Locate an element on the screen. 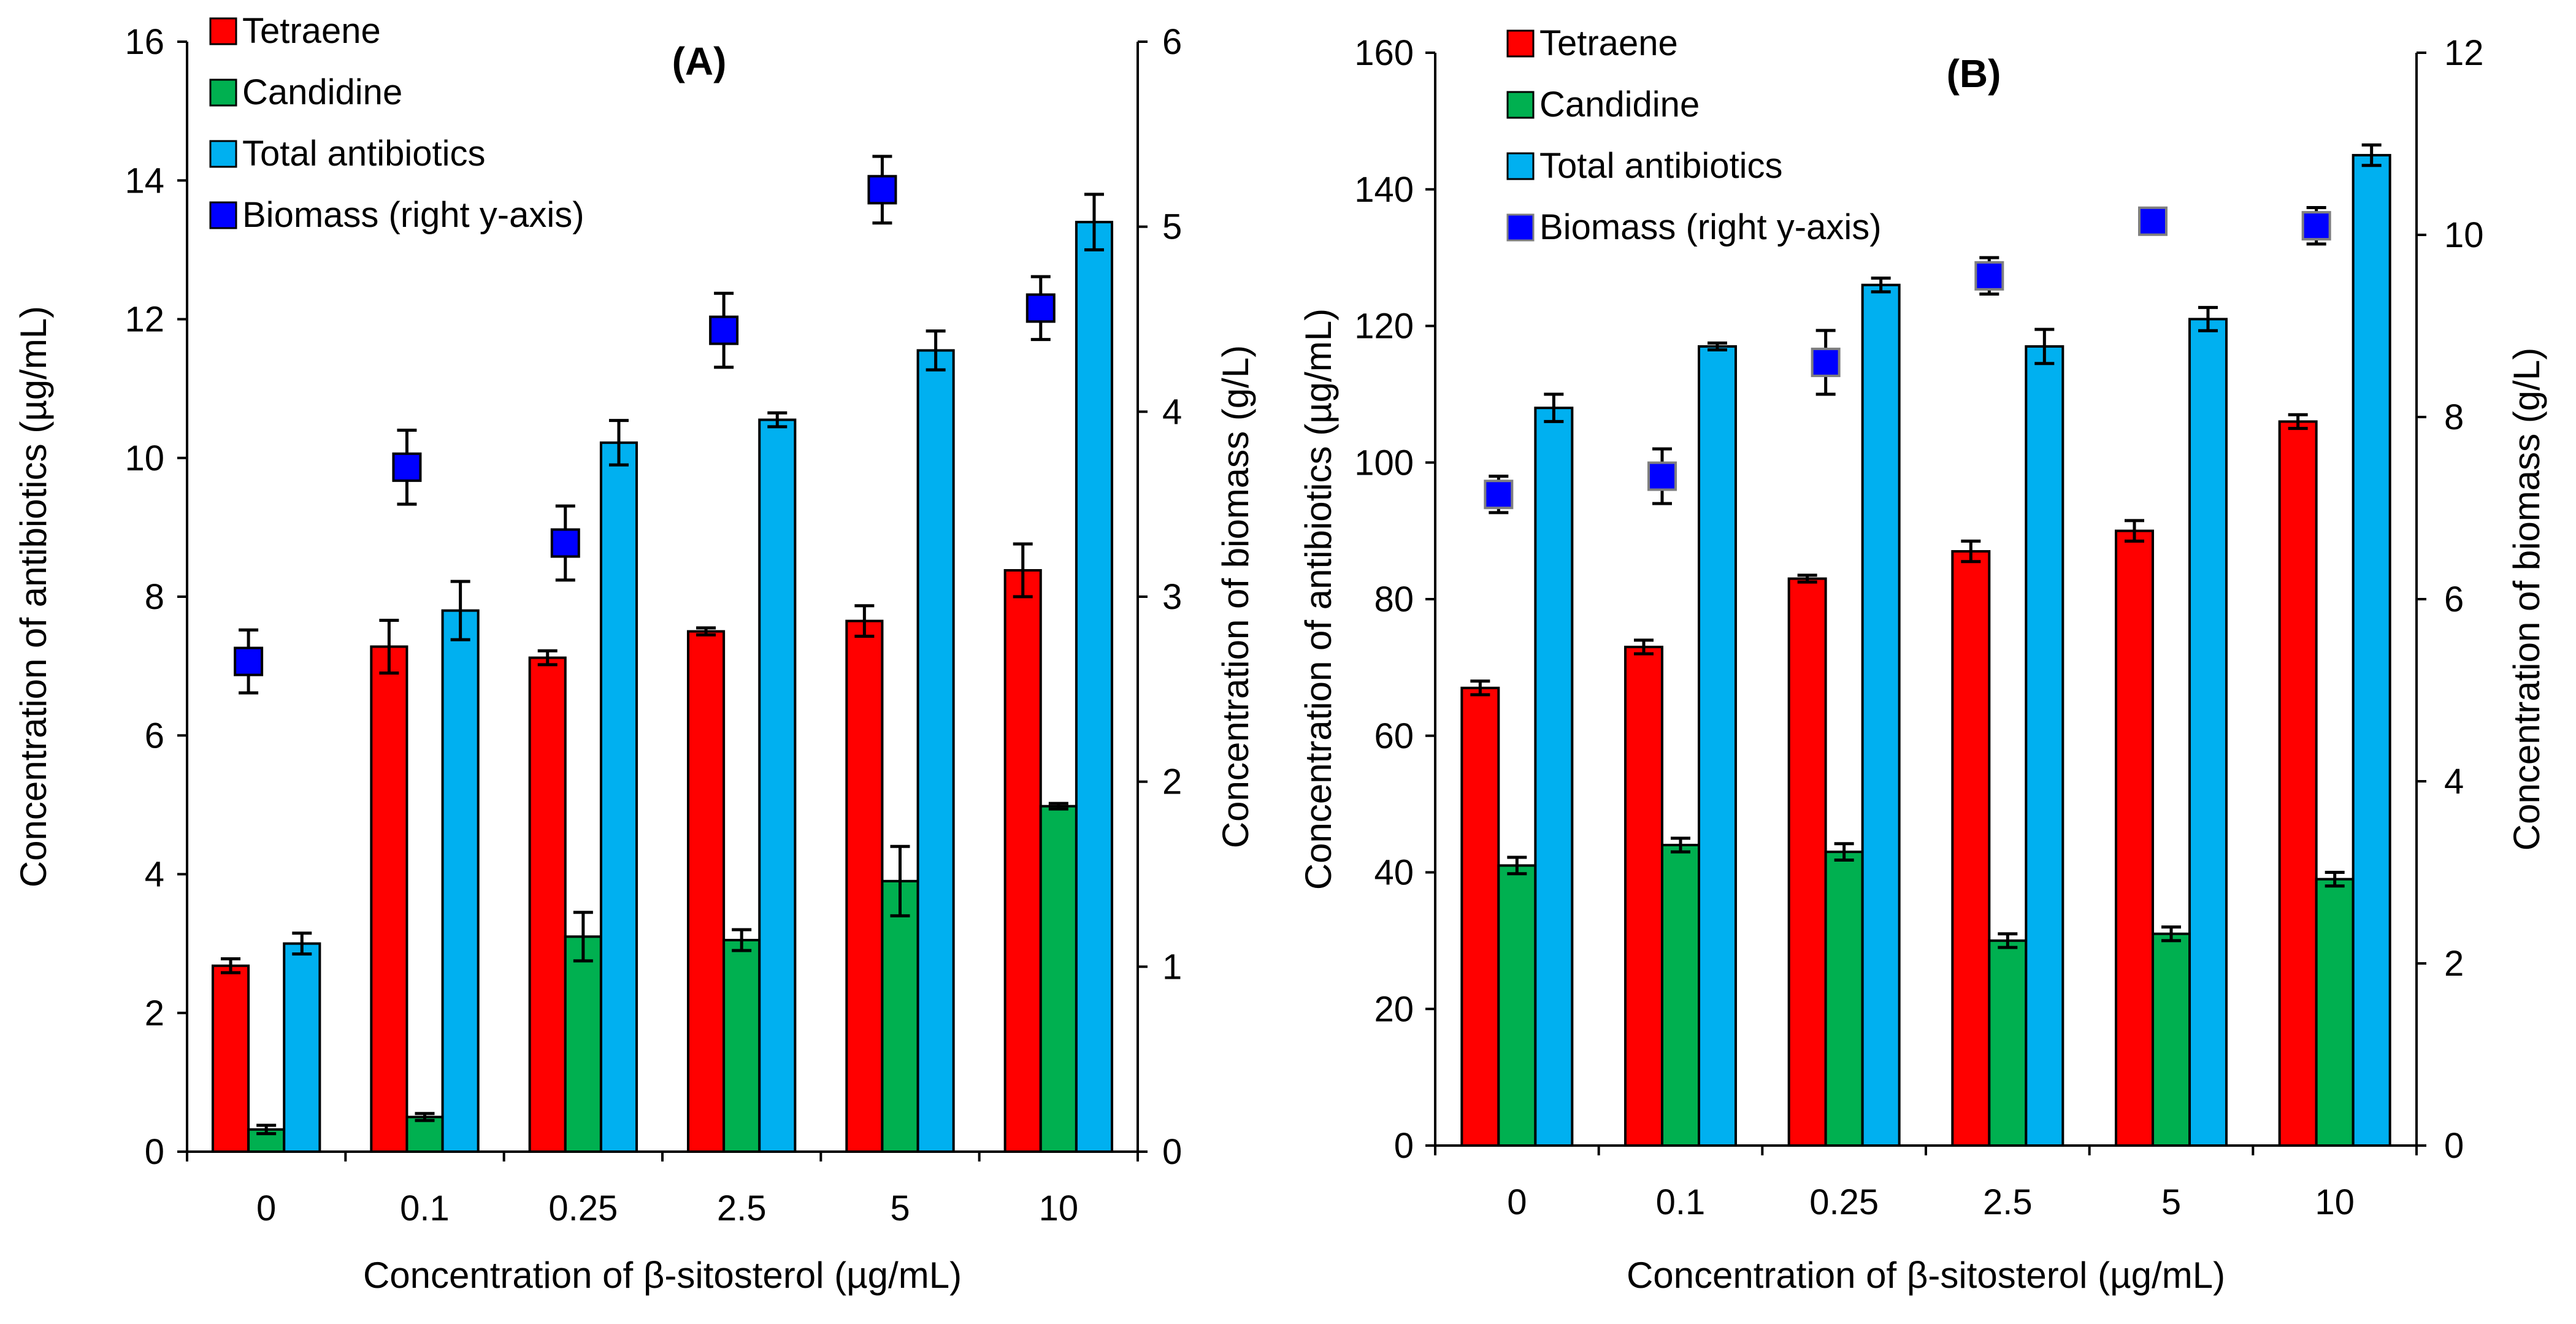  panel-a-y-tick-label-8: 16 is located at coordinates (144, 42).